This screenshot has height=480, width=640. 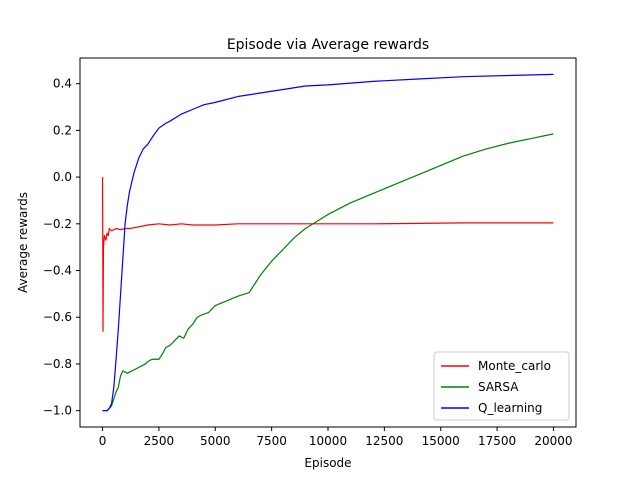 I want to click on legend-items: Monte_carlo SARSA Q_learning, so click(x=496, y=387).